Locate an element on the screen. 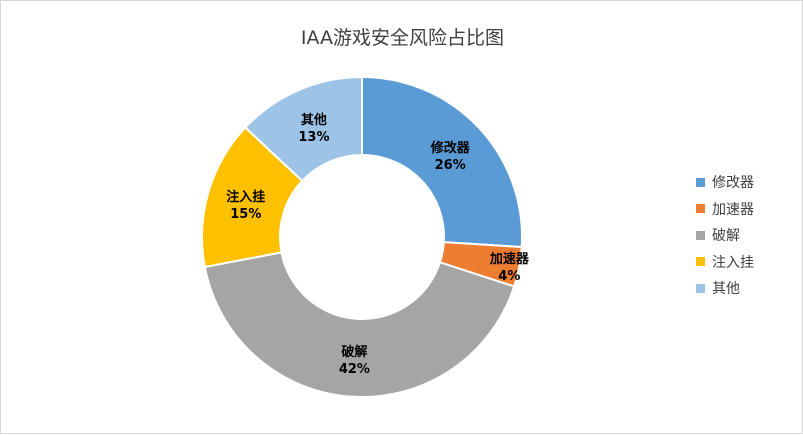 The height and width of the screenshot is (435, 803). legend-label: 修改器 is located at coordinates (733, 183).